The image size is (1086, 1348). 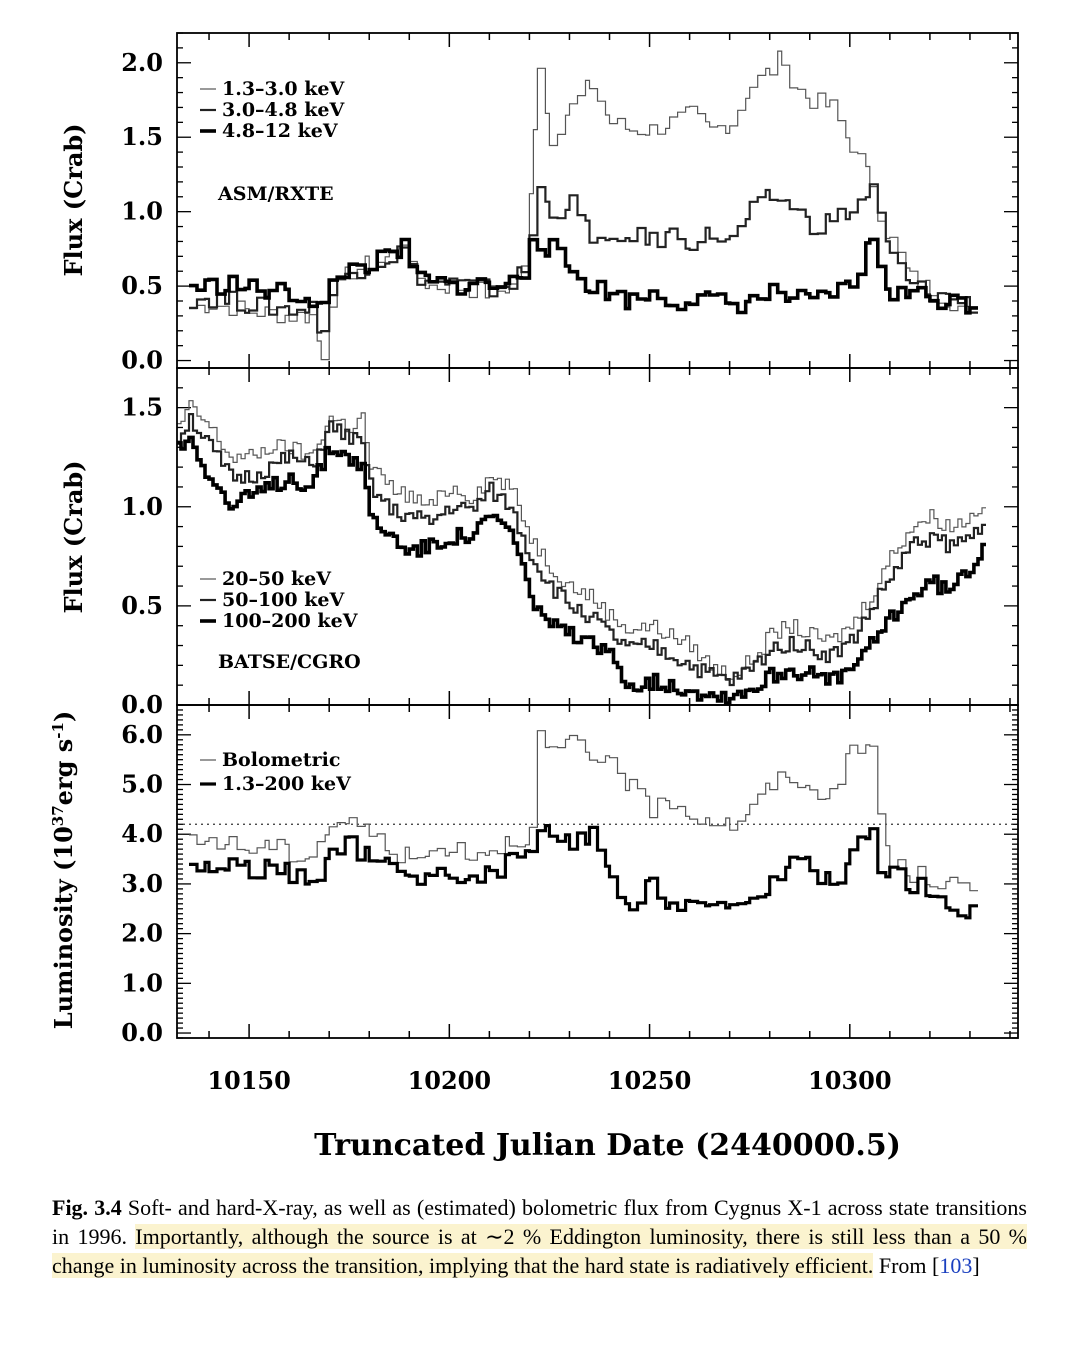 I want to click on legend-entry: 1.3–200 keV, so click(x=287, y=784).